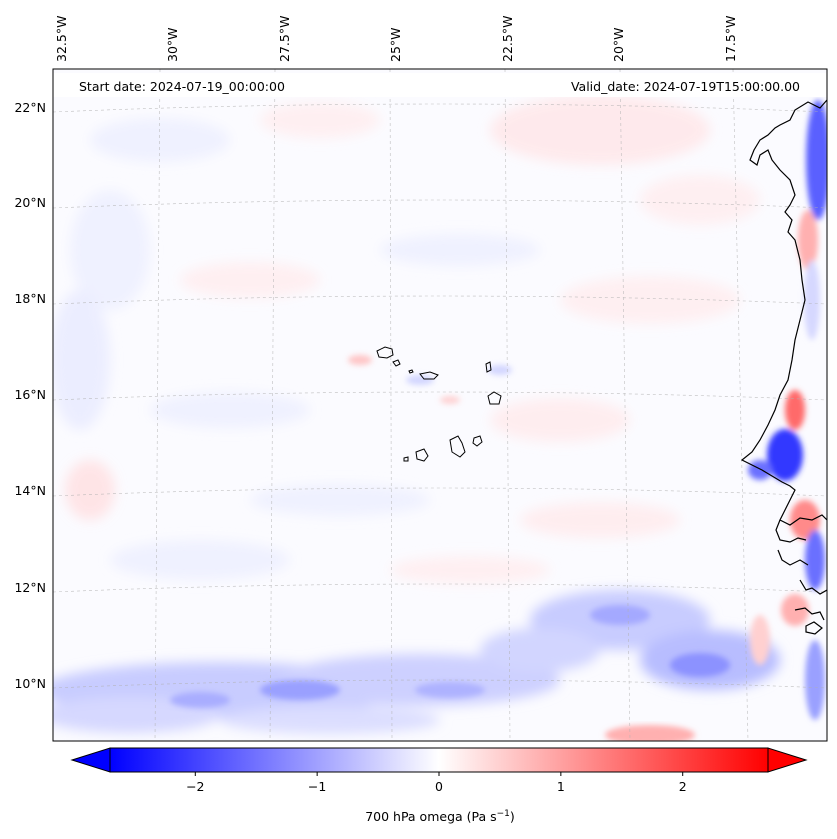 This screenshot has width=837, height=839. Describe the element at coordinates (430, 816) in the screenshot. I see `colorbar-label-prefix: 700 hPa omega (Pa s` at that location.